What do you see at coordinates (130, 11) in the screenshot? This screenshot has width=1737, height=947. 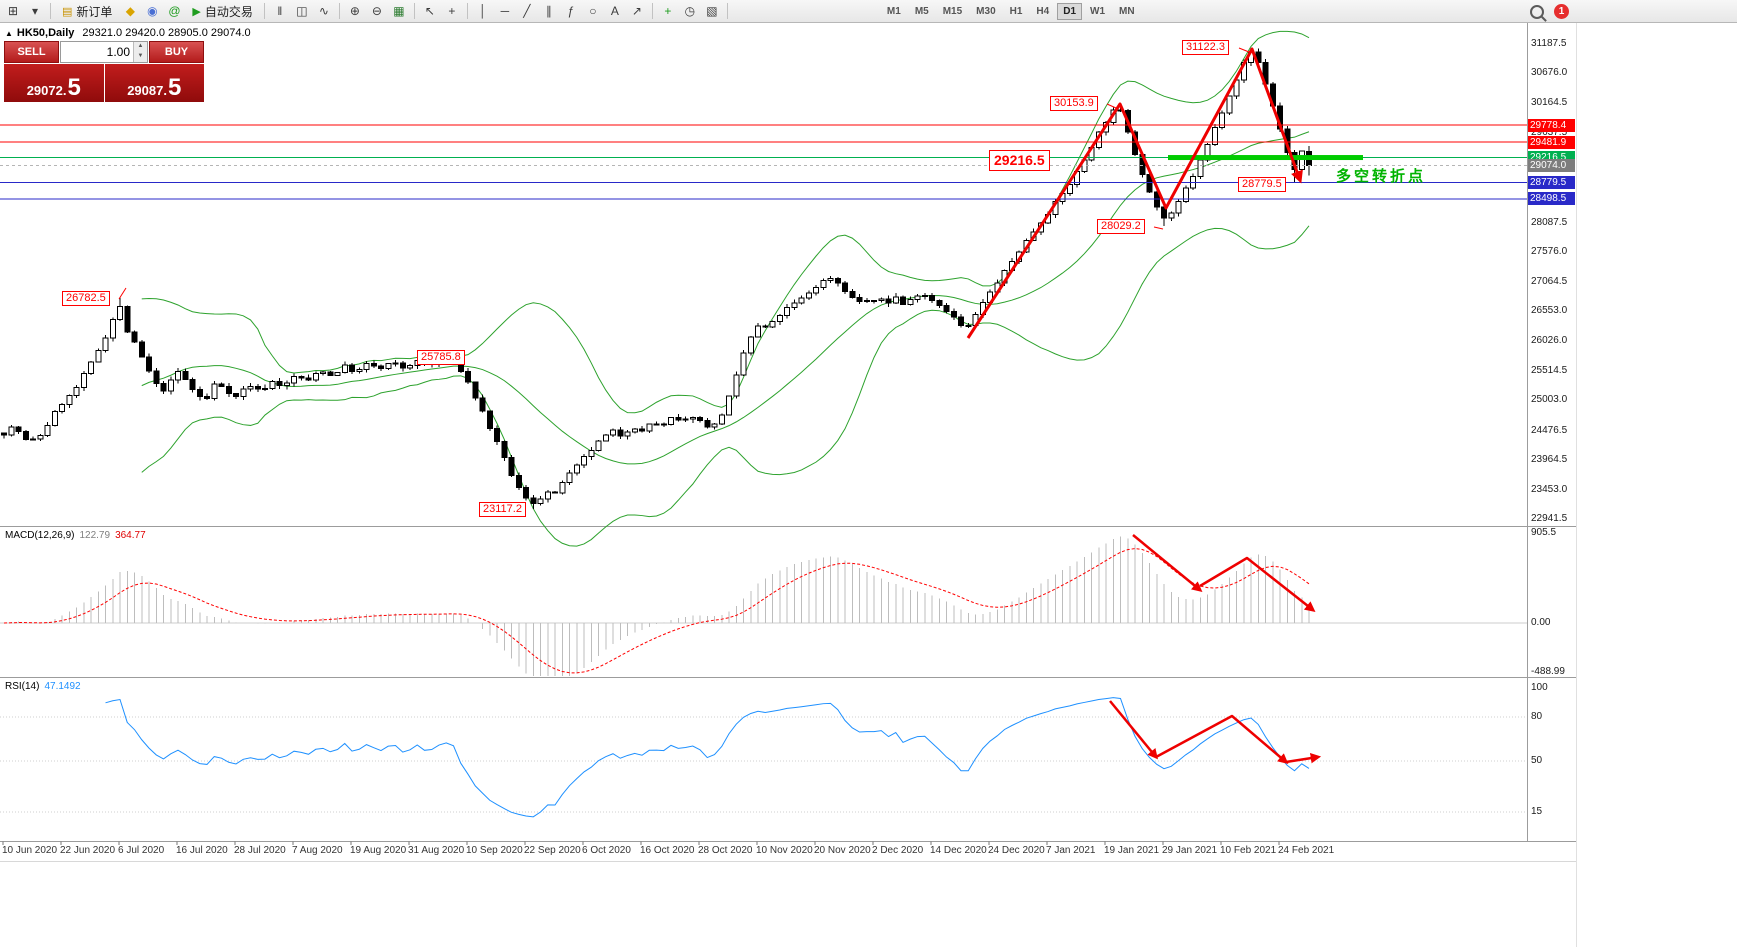 I see `metaeditor-icon: ◆` at bounding box center [130, 11].